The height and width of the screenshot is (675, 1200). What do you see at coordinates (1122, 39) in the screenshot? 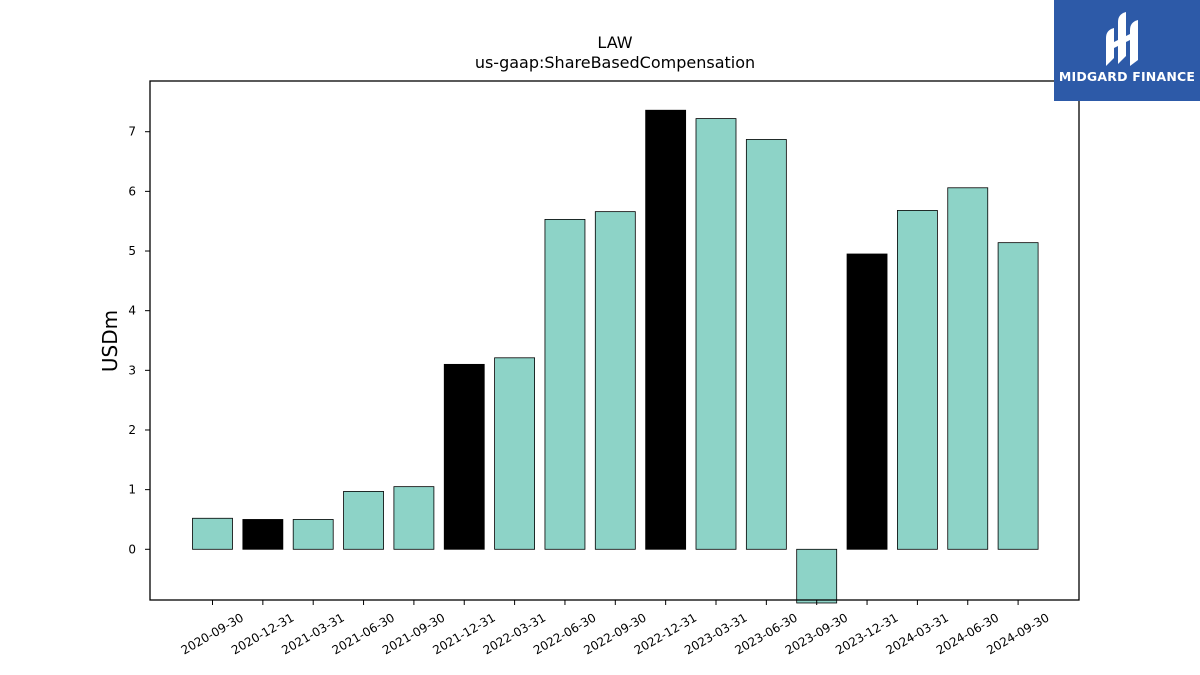
I see `midgard-logo-icon` at bounding box center [1122, 39].